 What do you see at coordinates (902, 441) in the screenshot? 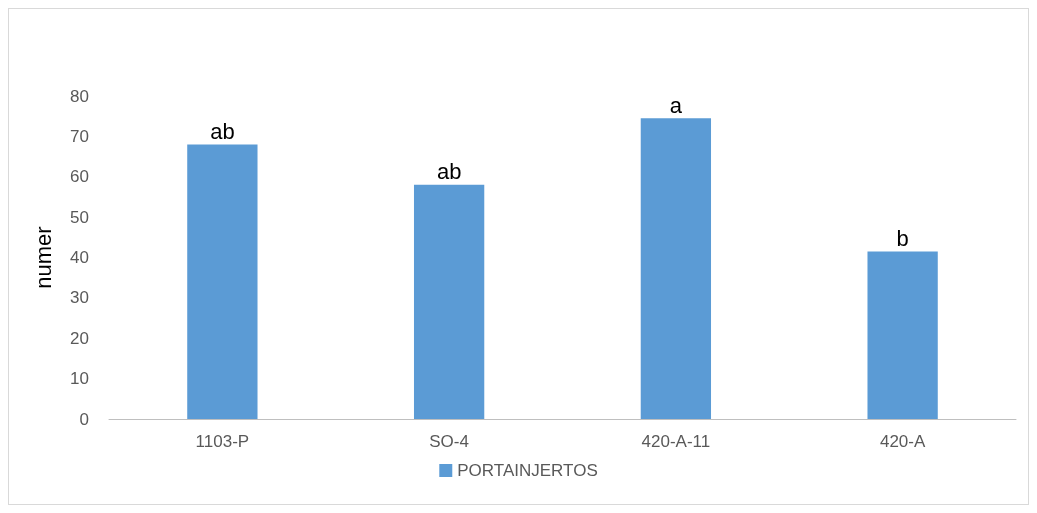
I see `x-tick-label: 420-A` at bounding box center [902, 441].